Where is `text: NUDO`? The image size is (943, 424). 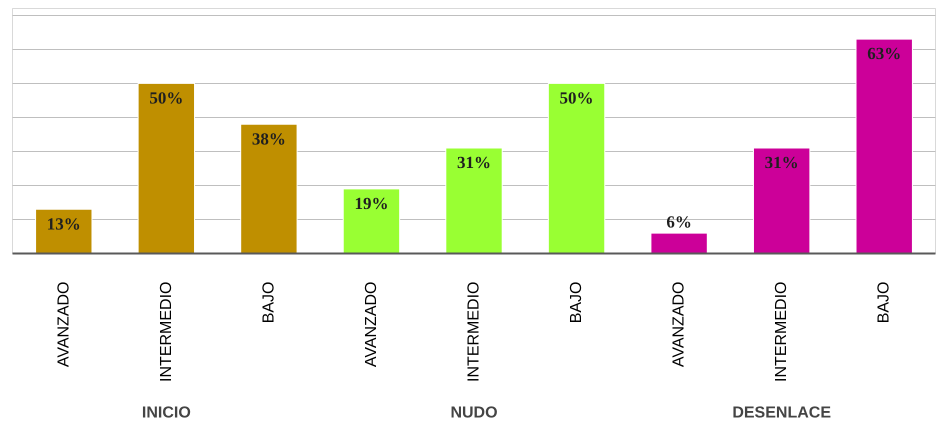 text: NUDO is located at coordinates (474, 413).